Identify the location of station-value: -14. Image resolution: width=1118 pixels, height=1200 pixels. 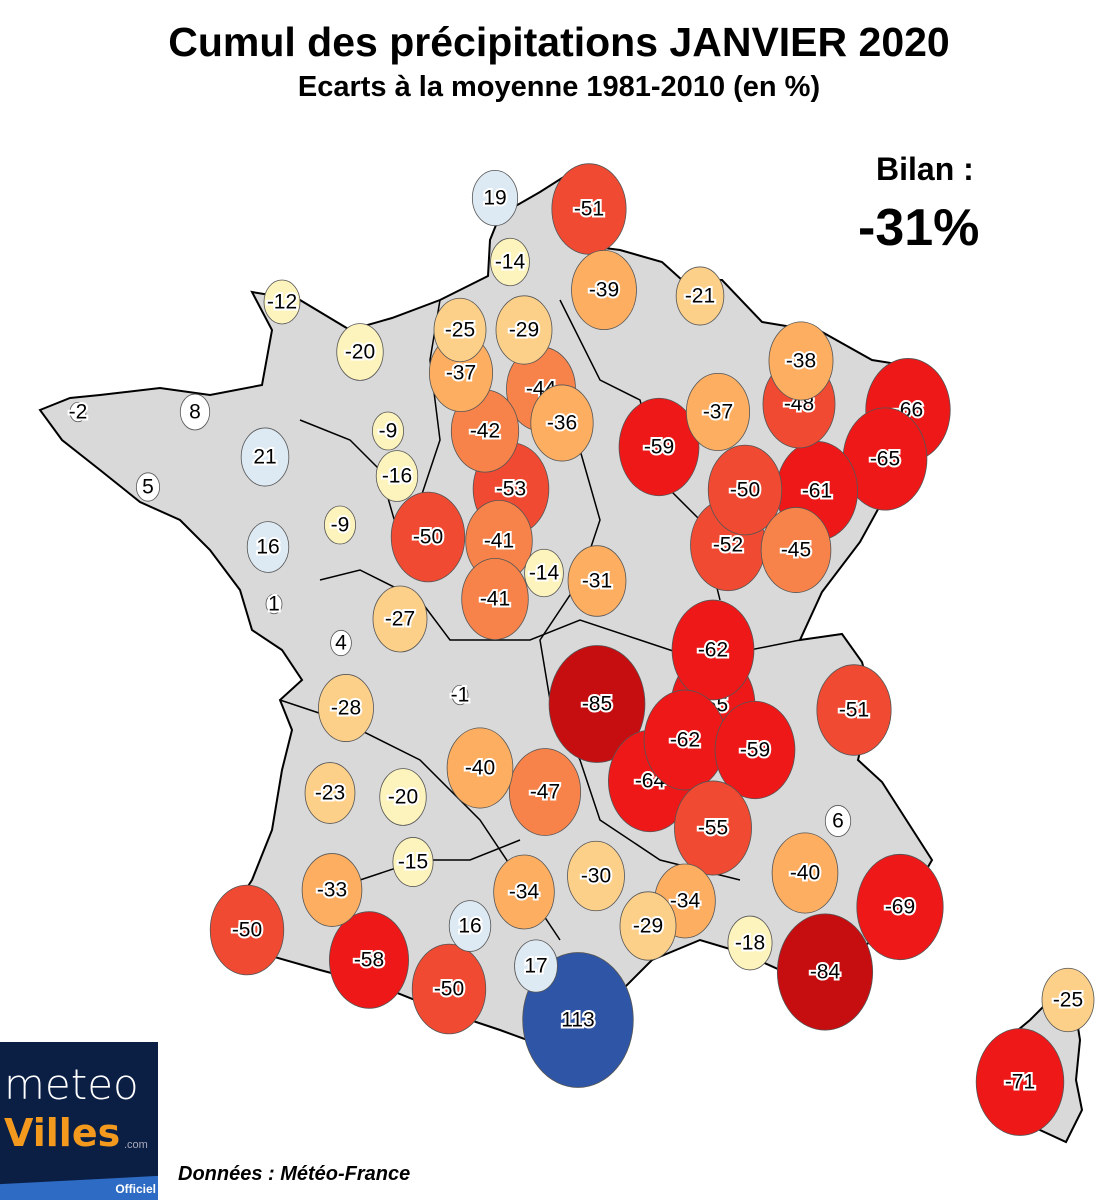
(510, 262).